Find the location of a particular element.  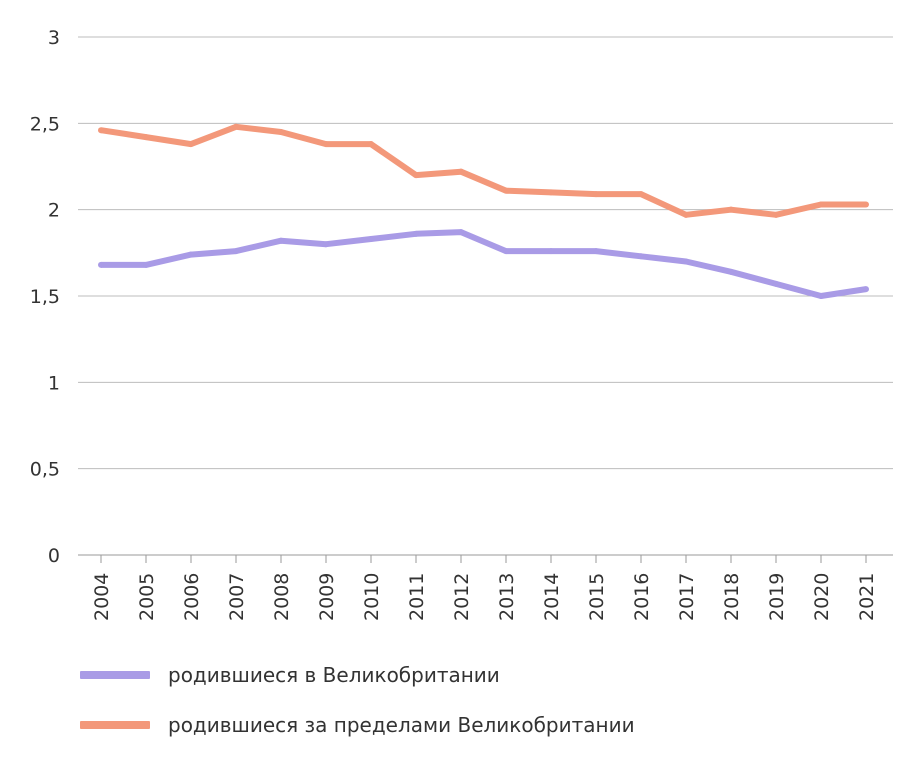

legend-label-foreign-born: родившиеся за пределами Великобритании is located at coordinates (401, 725).